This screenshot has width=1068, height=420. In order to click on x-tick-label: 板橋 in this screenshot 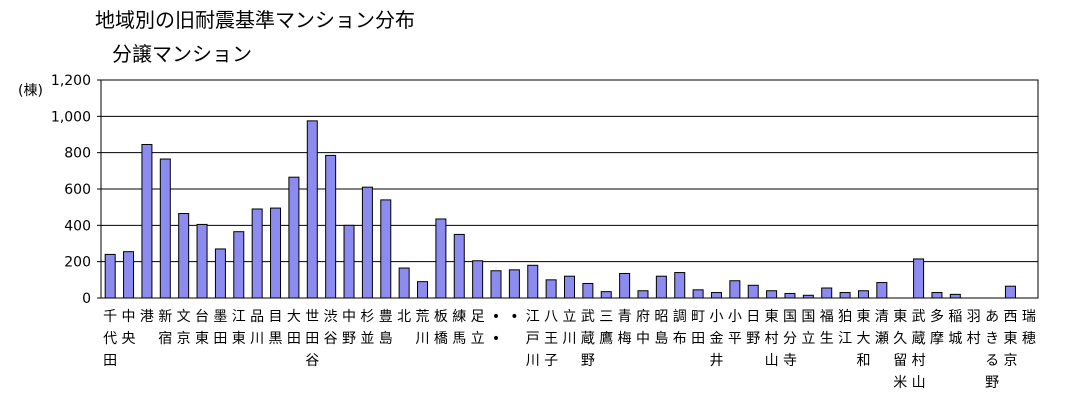, I will do `click(441, 328)`.